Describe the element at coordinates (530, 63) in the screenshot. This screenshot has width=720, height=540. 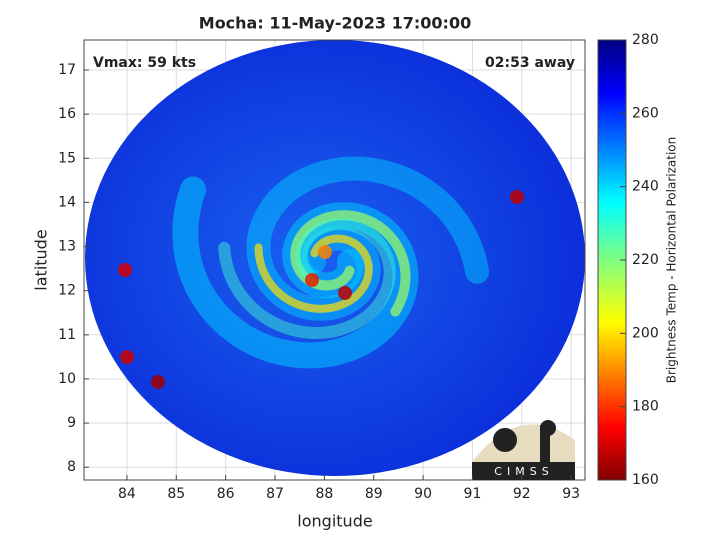
I see `annotation: 02:53 away` at that location.